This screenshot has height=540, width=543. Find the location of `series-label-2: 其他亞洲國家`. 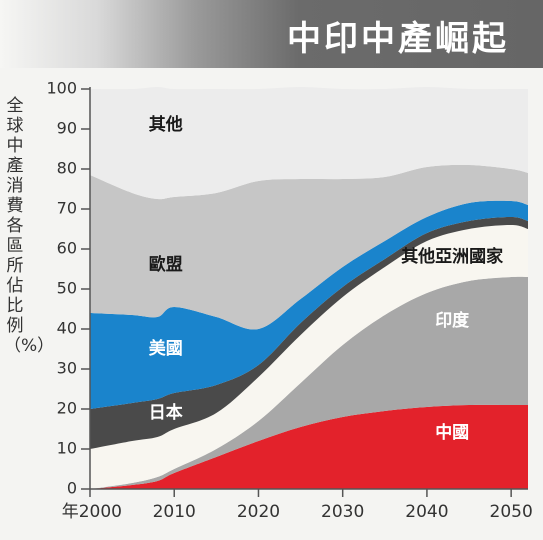

series-label-2: 其他亞洲國家 is located at coordinates (452, 256).